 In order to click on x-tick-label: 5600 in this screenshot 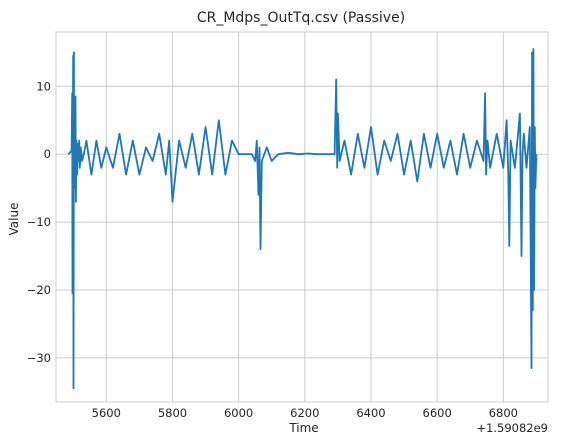, I will do `click(106, 413)`.